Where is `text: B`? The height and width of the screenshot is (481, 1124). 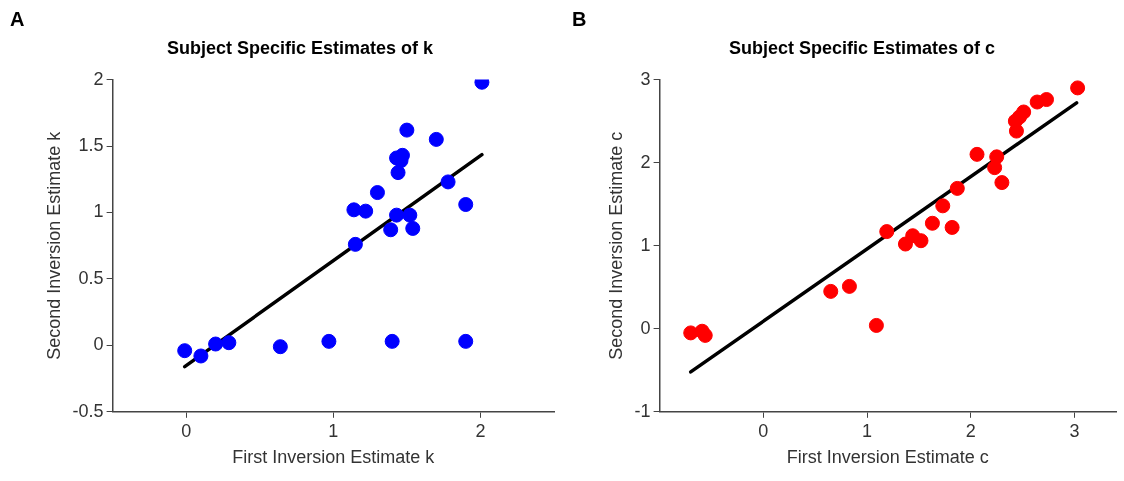 text: B is located at coordinates (579, 19).